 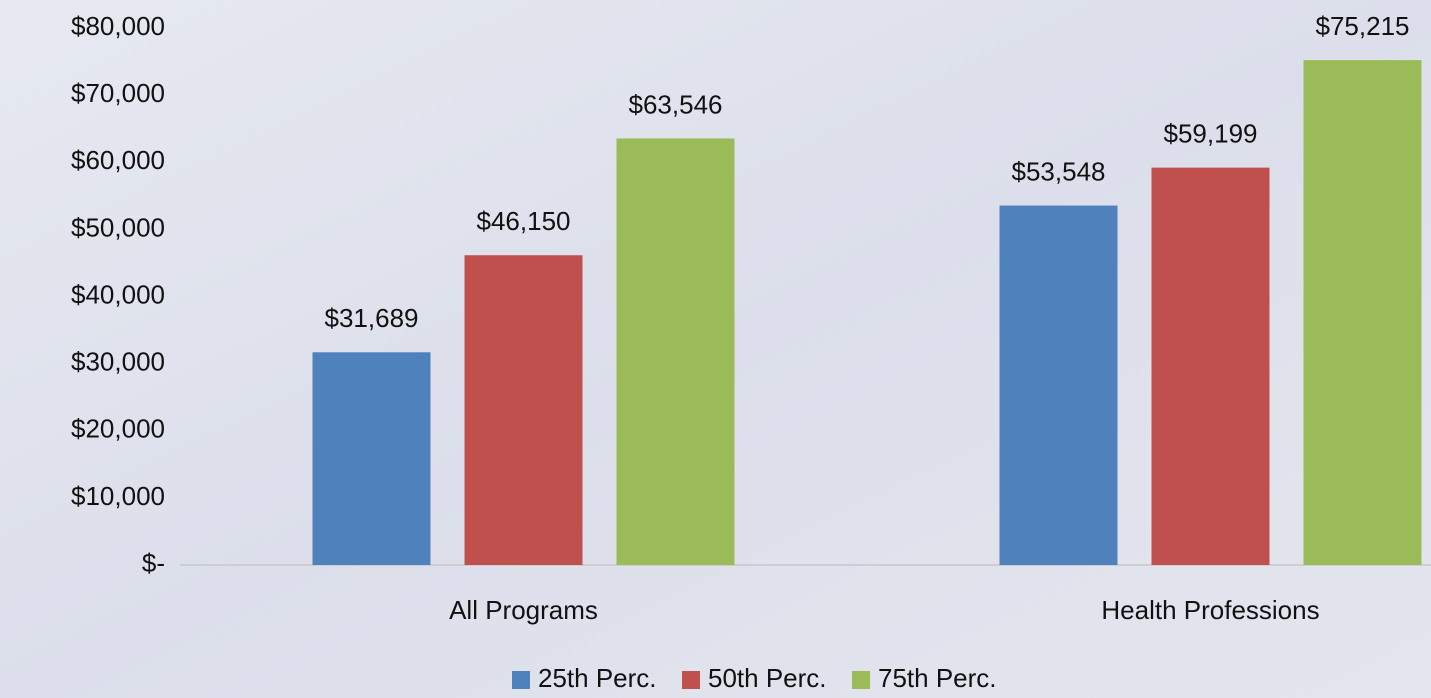 What do you see at coordinates (523, 610) in the screenshot?
I see `x-tick-label: All Programs` at bounding box center [523, 610].